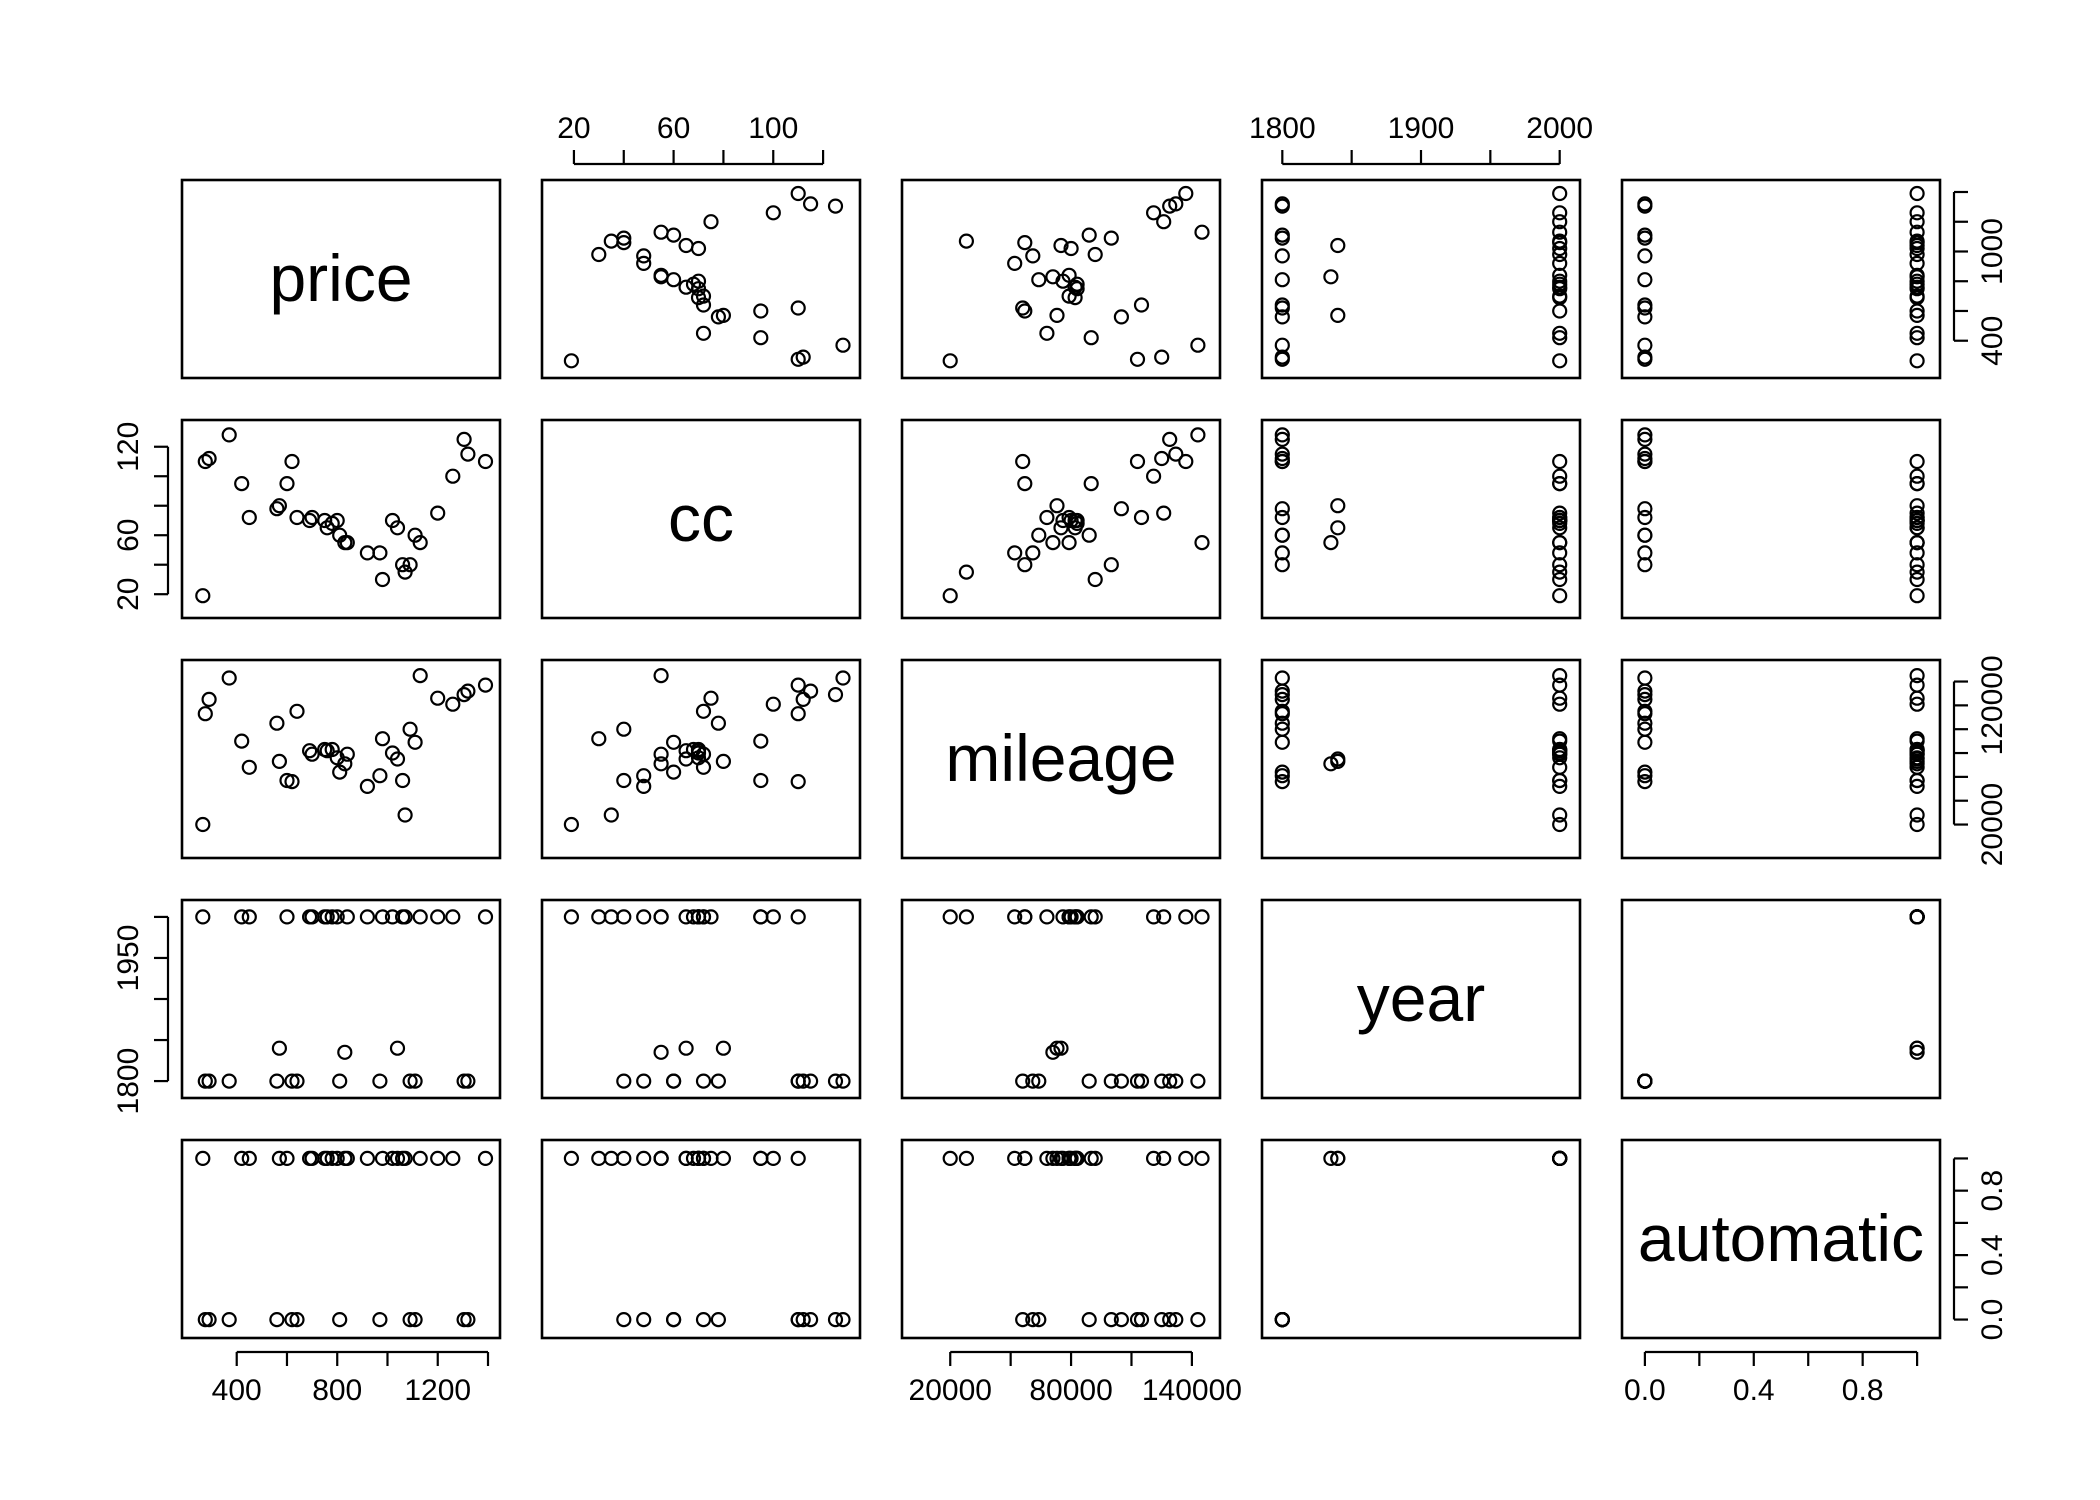  I want to click on tick-label-year-0: 1800, so click(1282, 128).